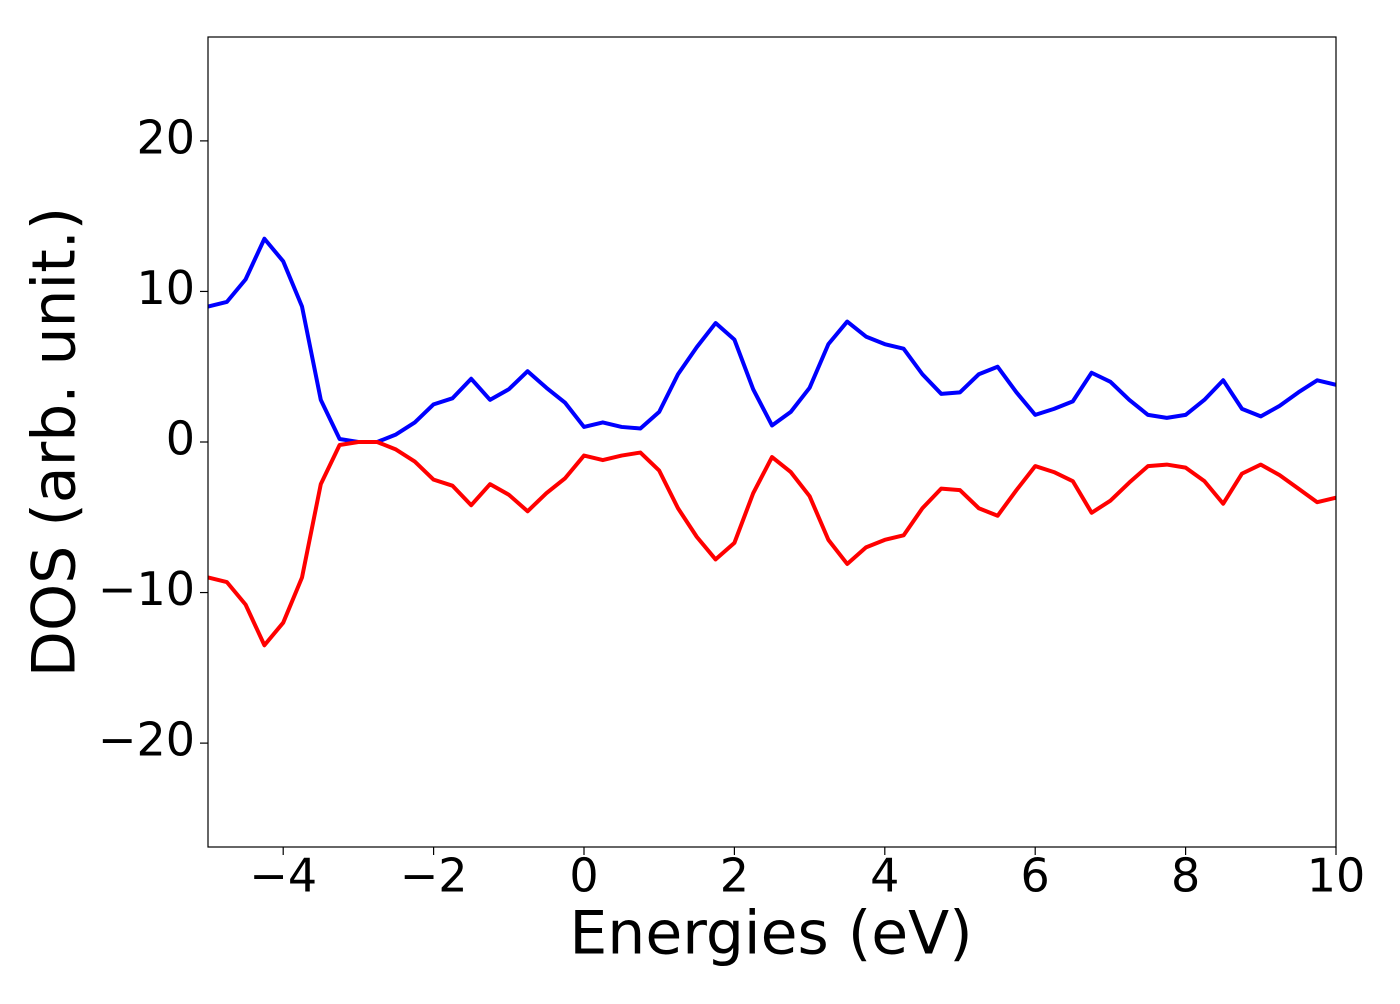 The height and width of the screenshot is (1004, 1400). I want to click on x-tick-label: −4, so click(283, 876).